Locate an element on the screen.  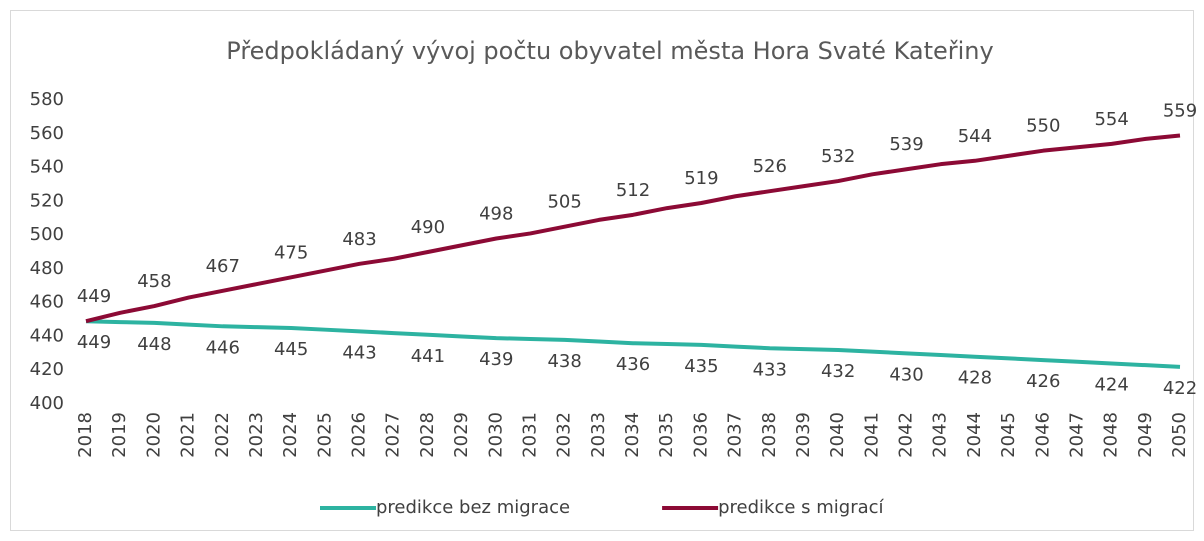
x-tick-label: 2044 is located at coordinates (974, 435).